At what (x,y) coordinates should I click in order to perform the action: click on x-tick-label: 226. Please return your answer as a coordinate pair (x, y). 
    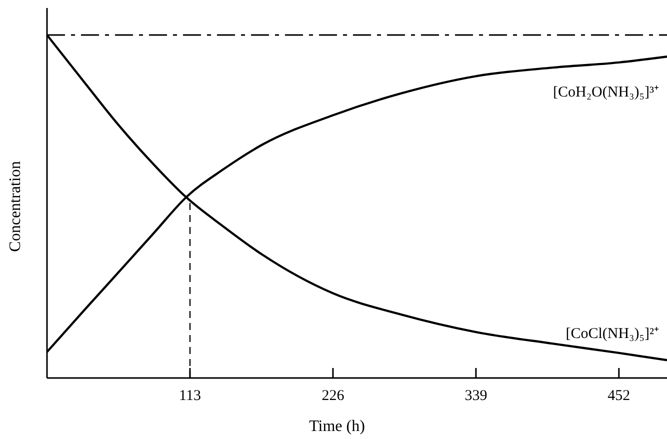
    Looking at the image, I should click on (333, 396).